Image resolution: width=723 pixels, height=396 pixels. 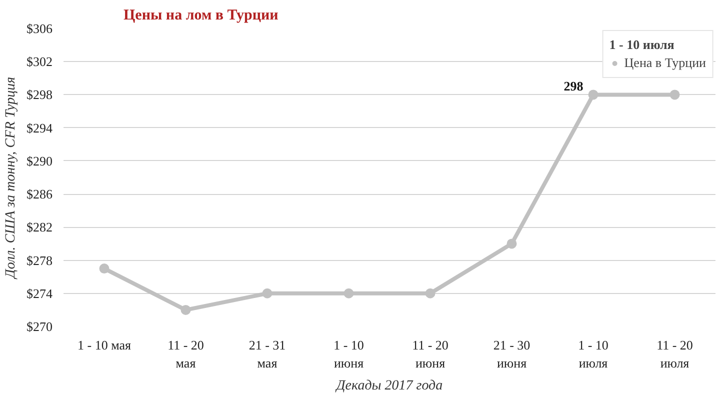 What do you see at coordinates (39, 94) in the screenshot?
I see `y-tick-label: $298` at bounding box center [39, 94].